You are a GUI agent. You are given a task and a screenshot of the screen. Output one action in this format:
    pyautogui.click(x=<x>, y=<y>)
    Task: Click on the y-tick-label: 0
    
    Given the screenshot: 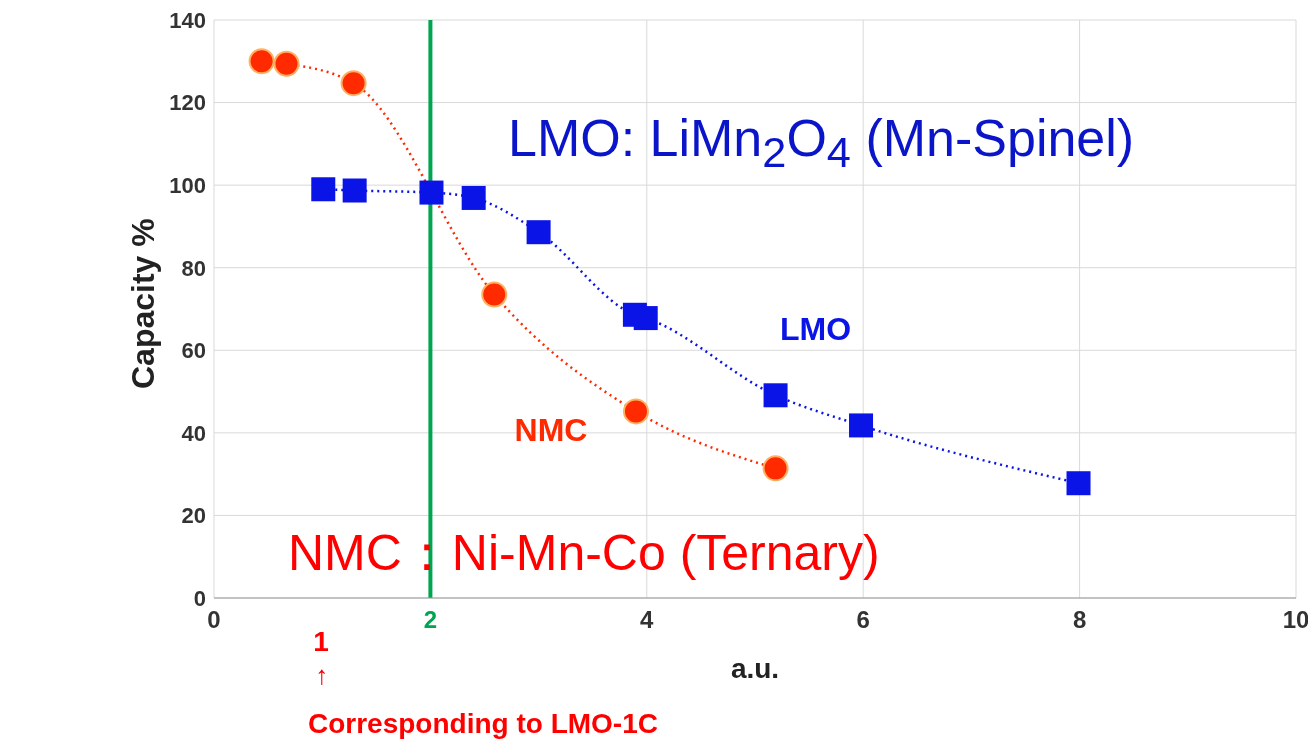 What is the action you would take?
    pyautogui.click(x=199, y=598)
    